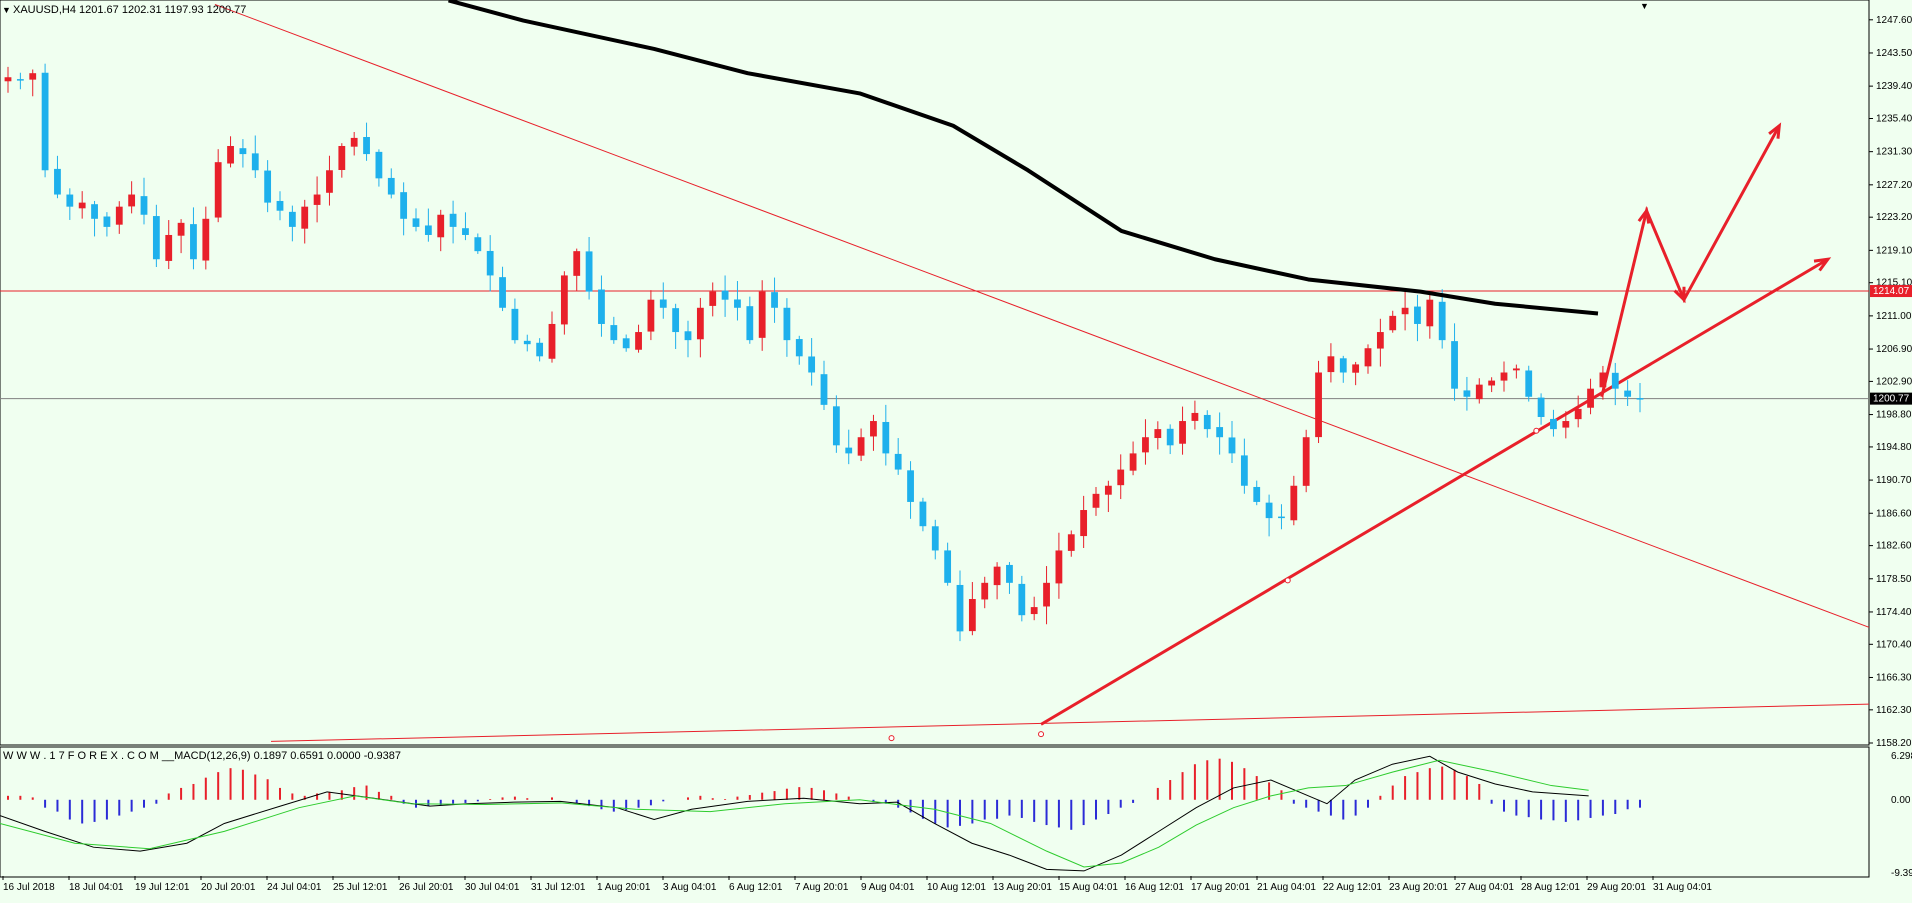 This screenshot has height=903, width=1912. Describe the element at coordinates (1894, 743) in the screenshot. I see `price-axis-label: 1158.20` at that location.